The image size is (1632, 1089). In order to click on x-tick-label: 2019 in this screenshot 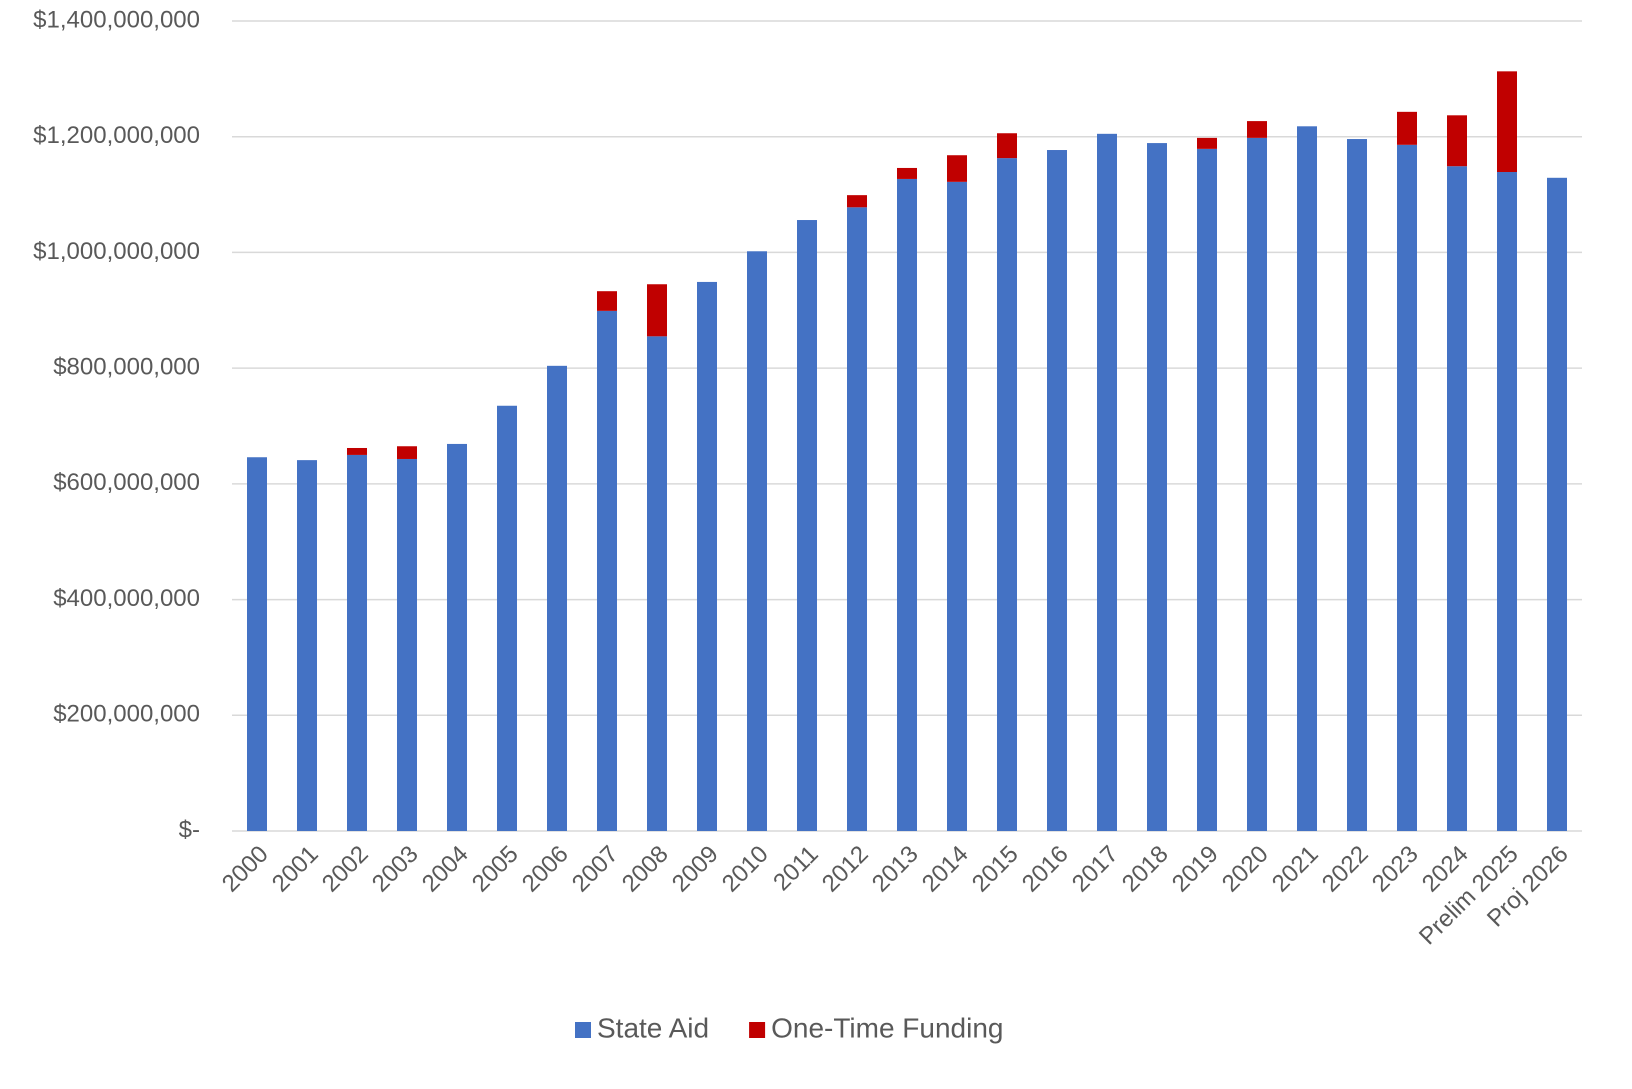, I will do `click(1195, 869)`.